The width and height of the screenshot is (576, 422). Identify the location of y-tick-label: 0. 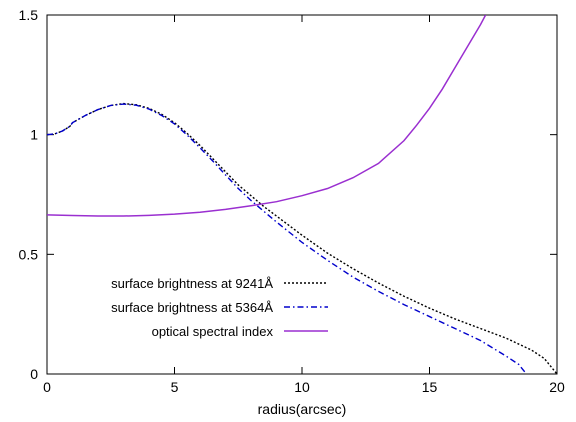
(34, 374).